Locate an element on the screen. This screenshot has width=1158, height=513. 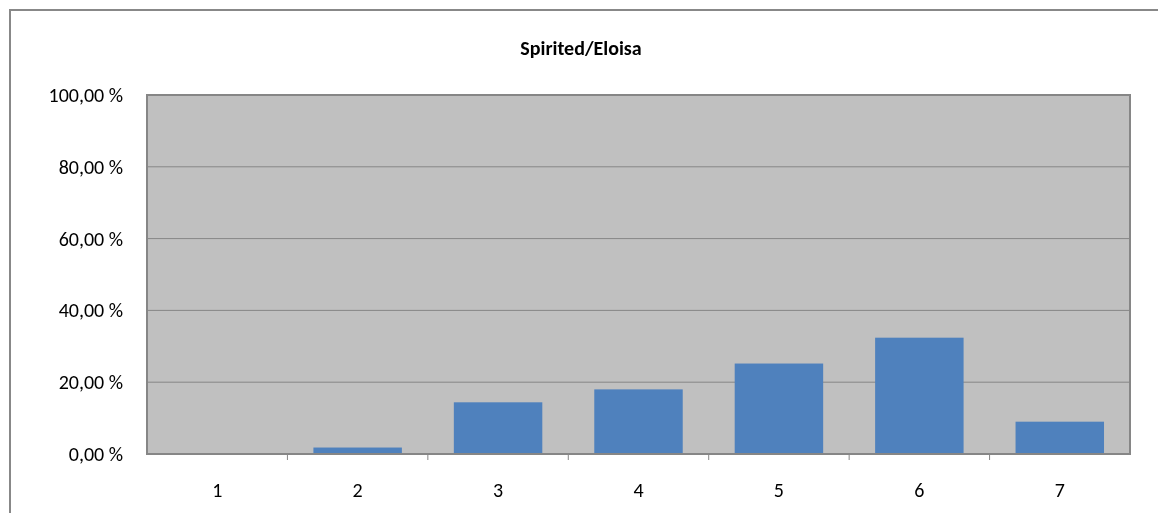
y-tick-label: 20,00 % is located at coordinates (90, 382).